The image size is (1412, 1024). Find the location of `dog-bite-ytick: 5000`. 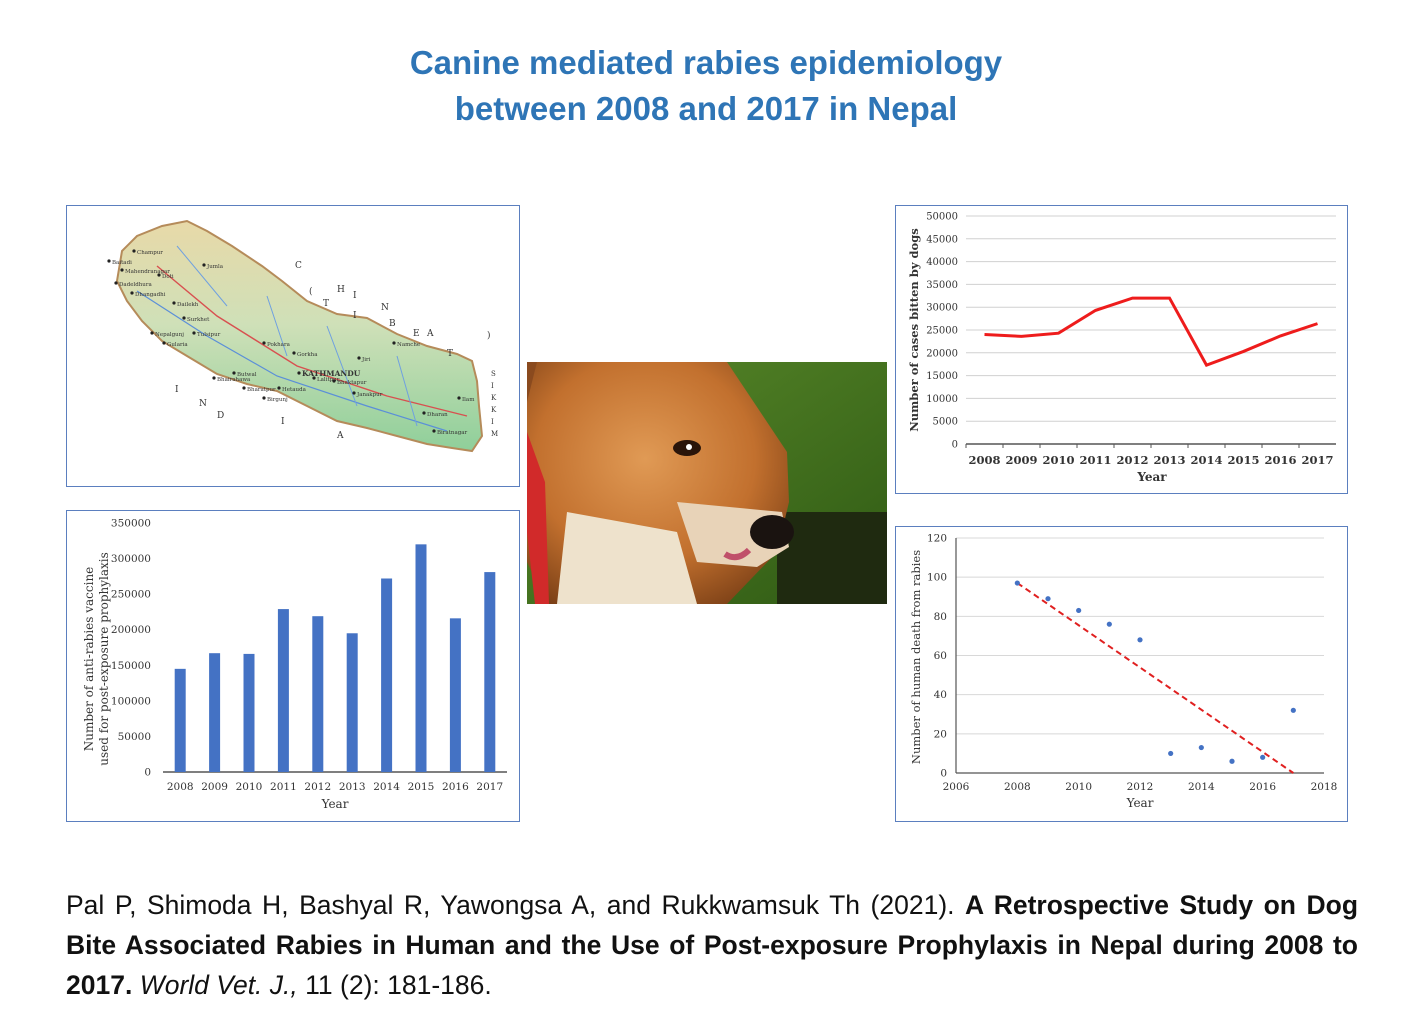

dog-bite-ytick: 5000 is located at coordinates (945, 422).